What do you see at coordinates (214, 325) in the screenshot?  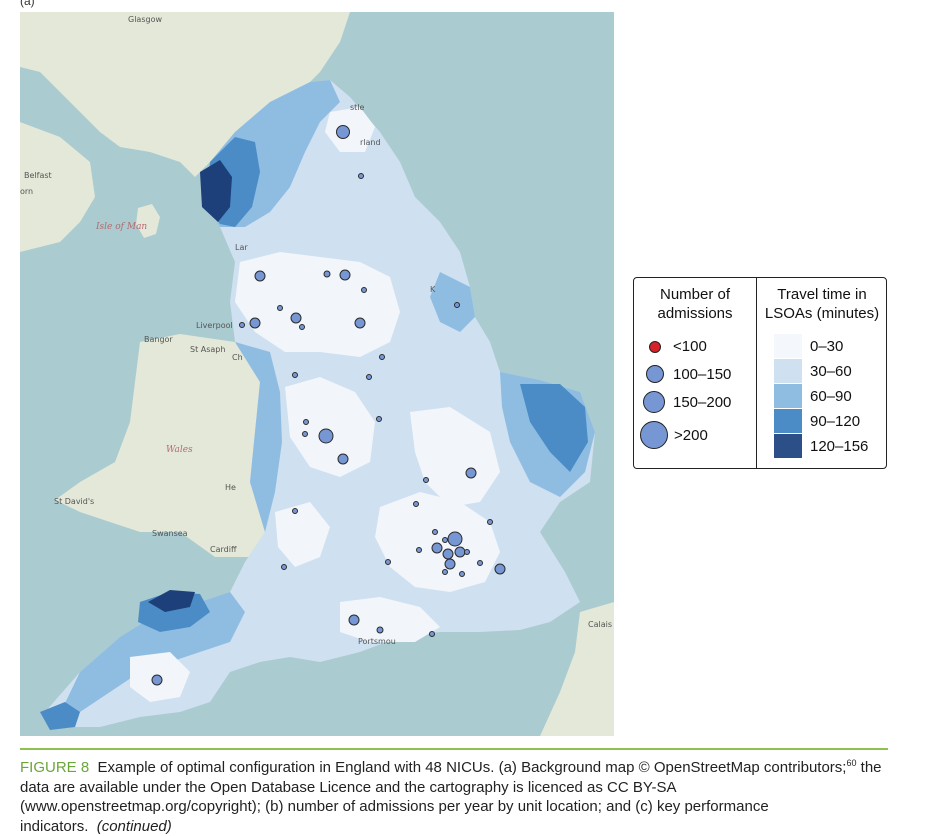 I see `place-liverpool: Liverpool` at bounding box center [214, 325].